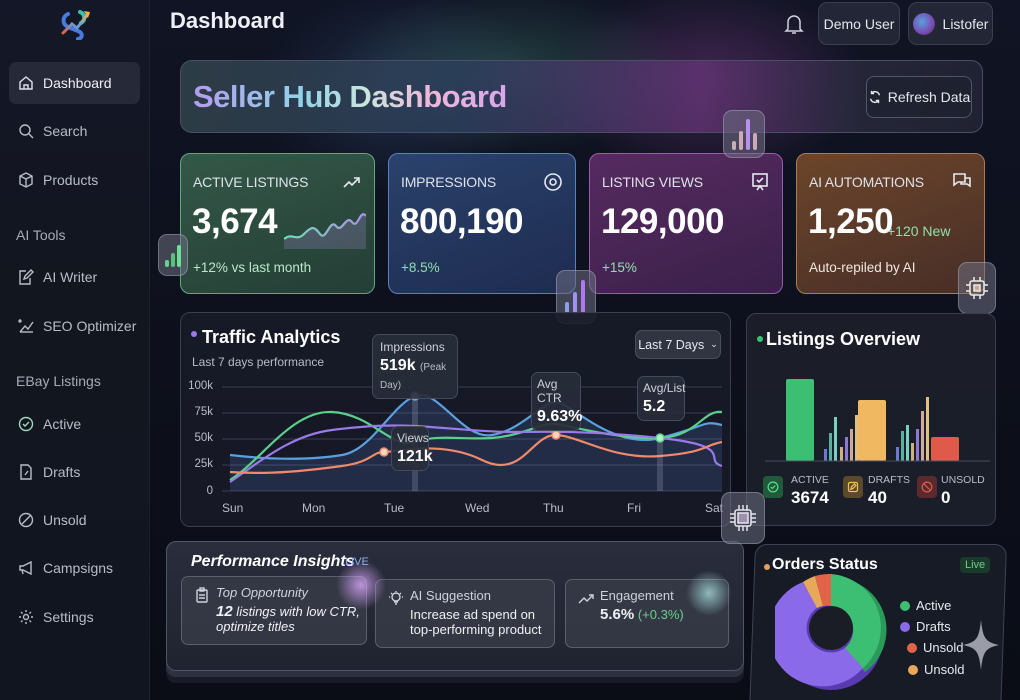  I want to click on callout-value: 519k, so click(398, 365).